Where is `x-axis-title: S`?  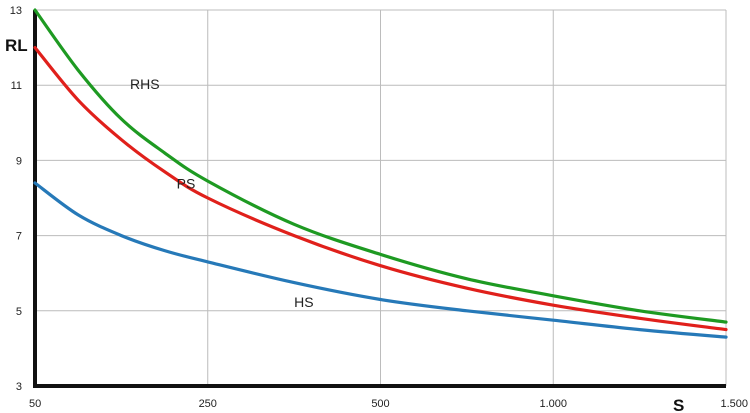
x-axis-title: S is located at coordinates (678, 404).